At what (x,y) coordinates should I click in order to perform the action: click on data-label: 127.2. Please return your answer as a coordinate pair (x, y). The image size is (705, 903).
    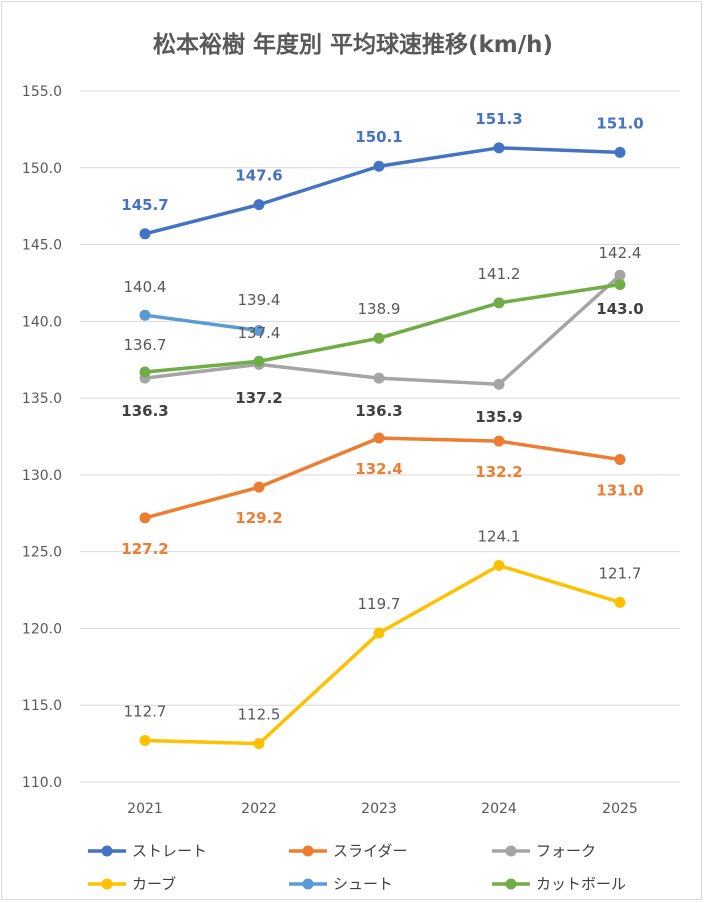
    Looking at the image, I should click on (144, 549).